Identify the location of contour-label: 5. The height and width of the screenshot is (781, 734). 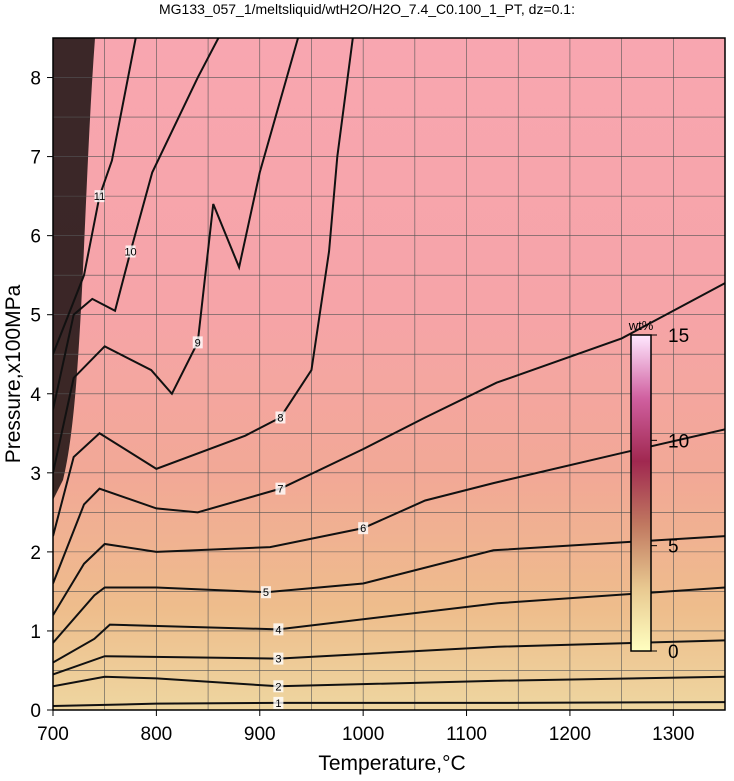
(266, 593).